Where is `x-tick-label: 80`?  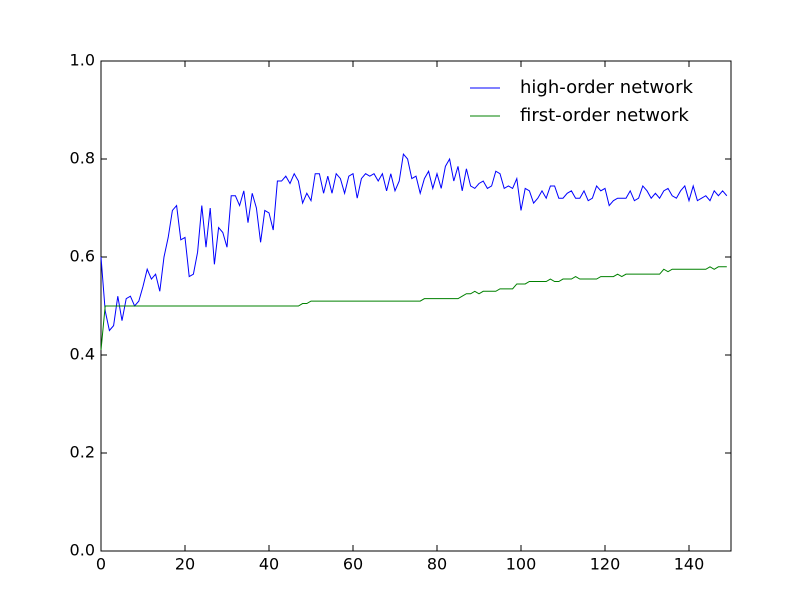 x-tick-label: 80 is located at coordinates (437, 564).